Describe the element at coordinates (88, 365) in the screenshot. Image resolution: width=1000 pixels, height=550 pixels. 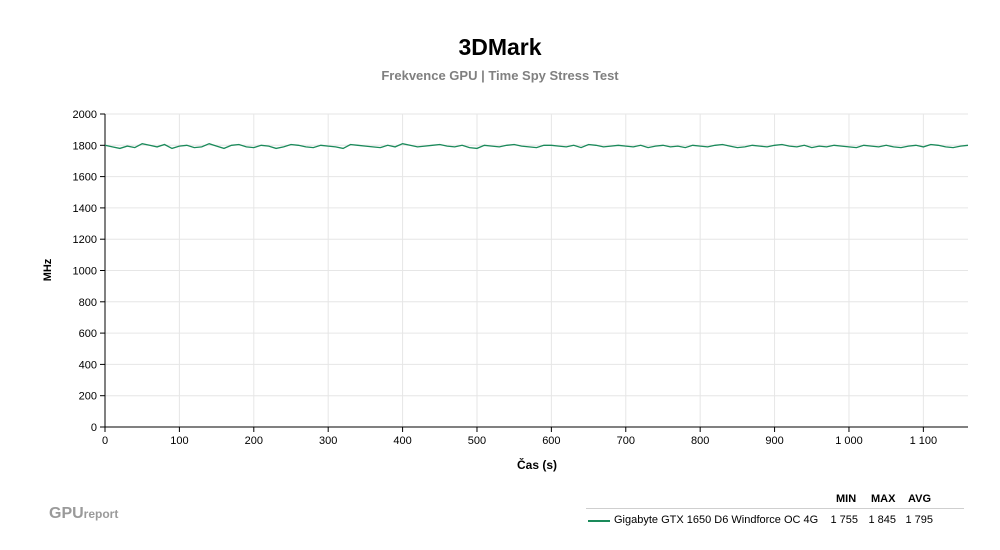
I see `y-tick-label: 400` at that location.